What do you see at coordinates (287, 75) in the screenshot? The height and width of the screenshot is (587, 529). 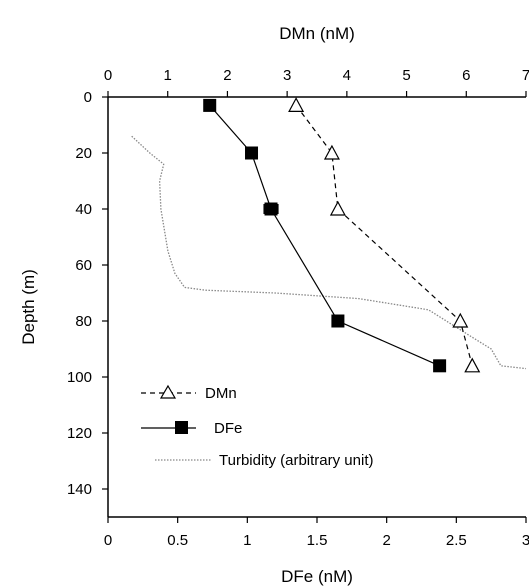 I see `x-top-tick-label: 3` at bounding box center [287, 75].